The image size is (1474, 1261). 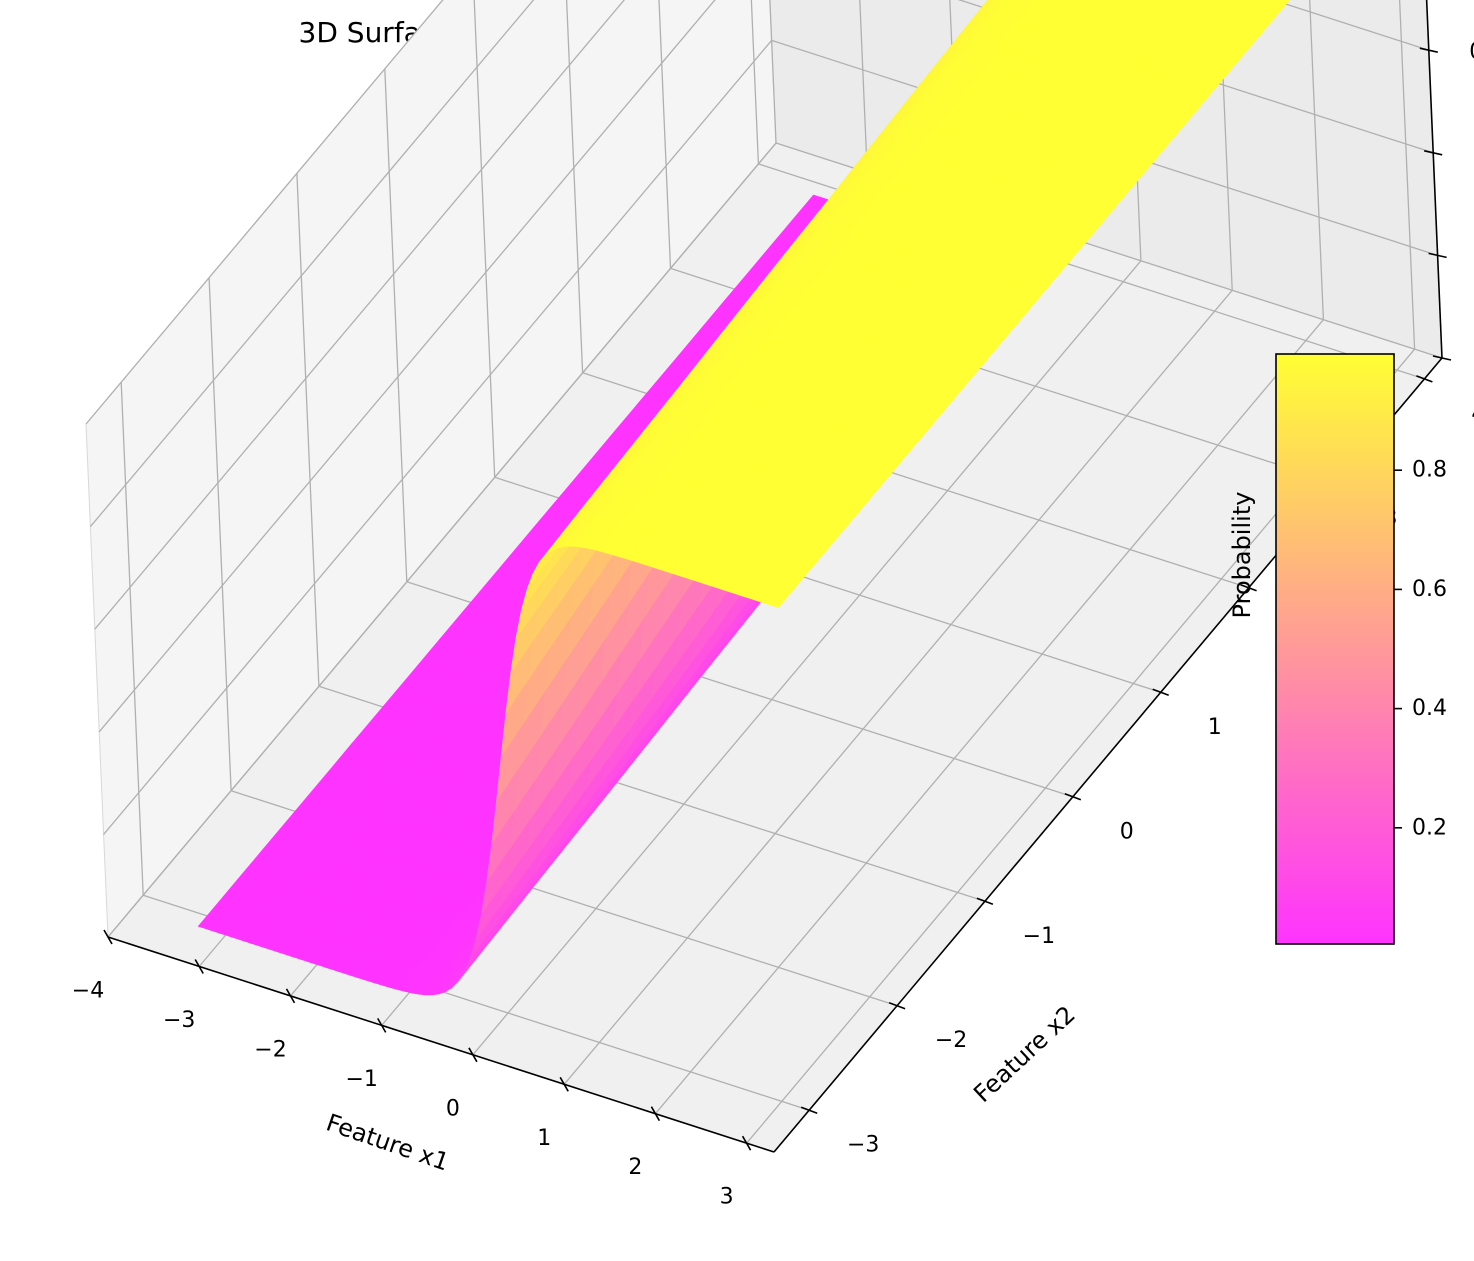 I want to click on z-tick-label: 0.6, so click(x=1471, y=52).